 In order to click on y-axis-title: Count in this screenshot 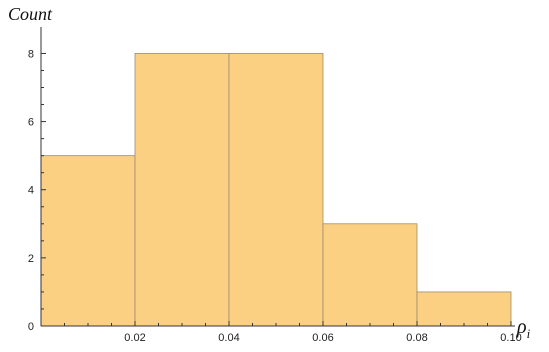, I will do `click(30, 14)`.